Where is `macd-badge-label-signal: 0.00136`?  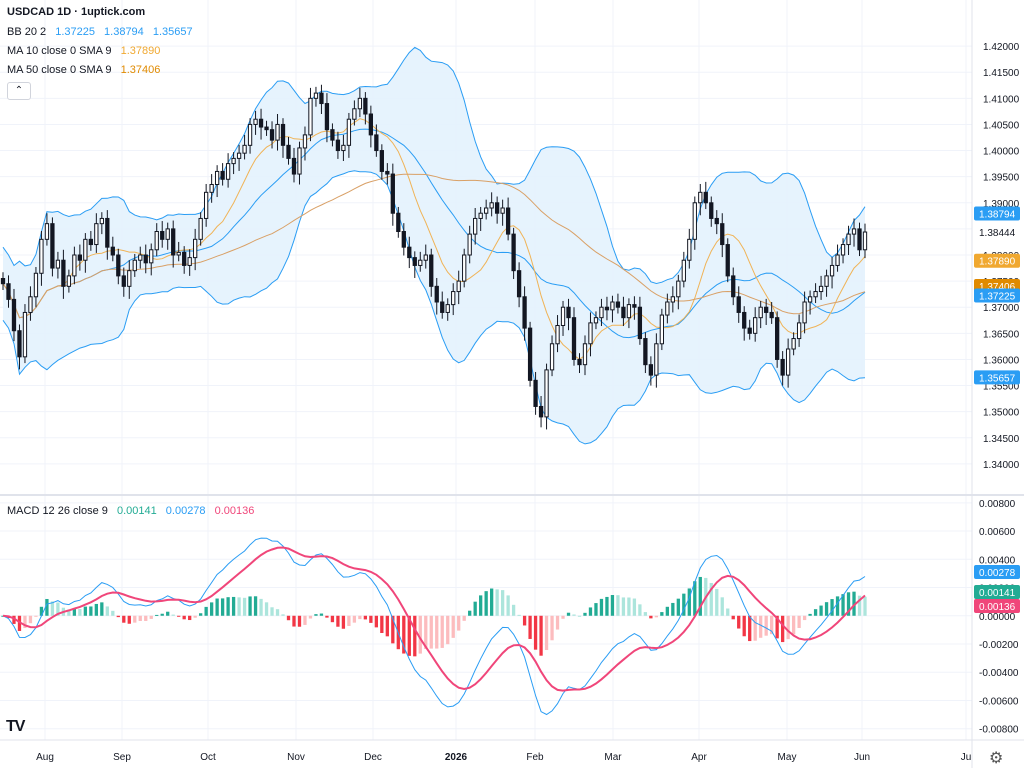 macd-badge-label-signal: 0.00136 is located at coordinates (997, 607).